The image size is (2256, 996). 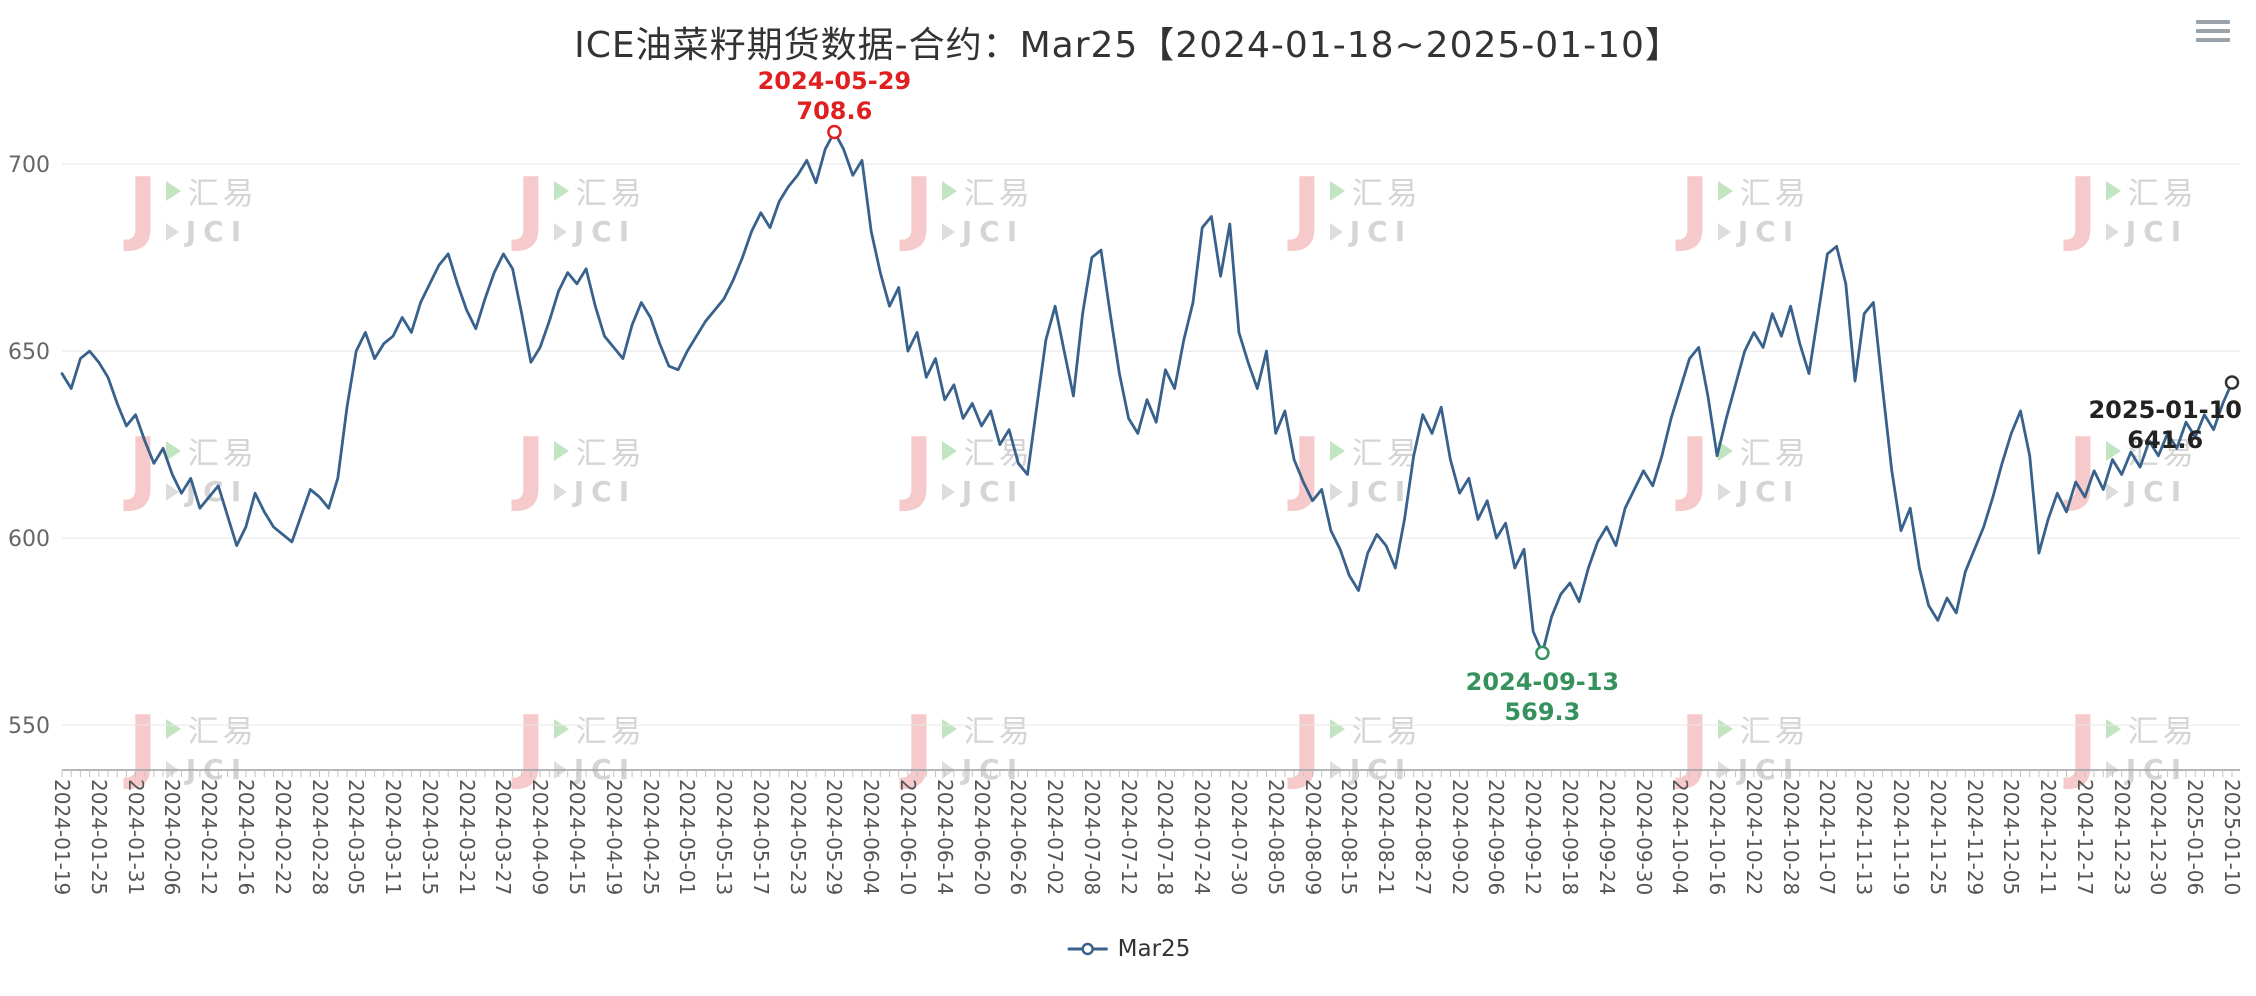 What do you see at coordinates (29, 539) in the screenshot?
I see `y-axis-label: 600` at bounding box center [29, 539].